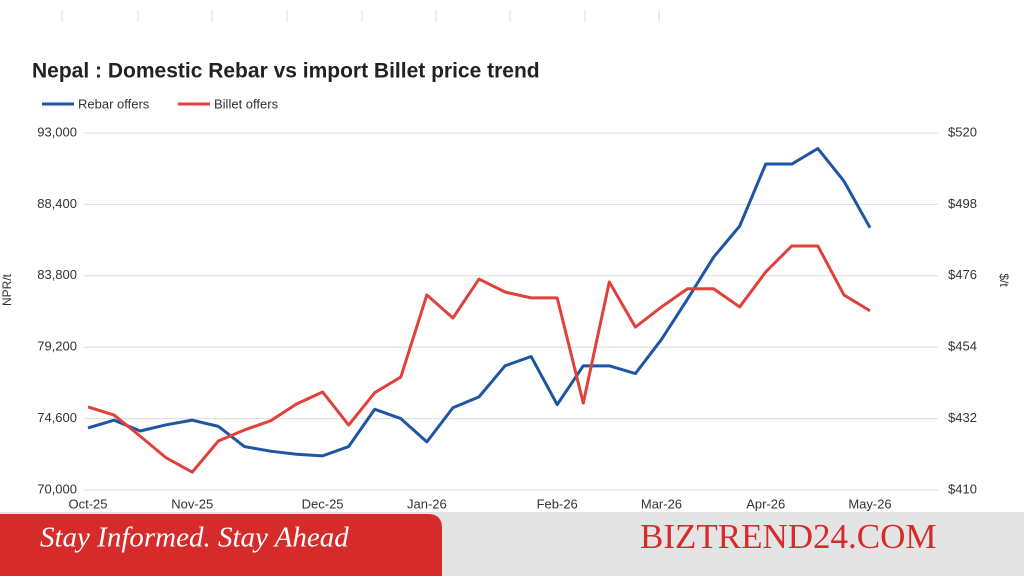 Image resolution: width=1024 pixels, height=576 pixels. I want to click on banner-brand: BIZTREND24.COM, so click(788, 536).